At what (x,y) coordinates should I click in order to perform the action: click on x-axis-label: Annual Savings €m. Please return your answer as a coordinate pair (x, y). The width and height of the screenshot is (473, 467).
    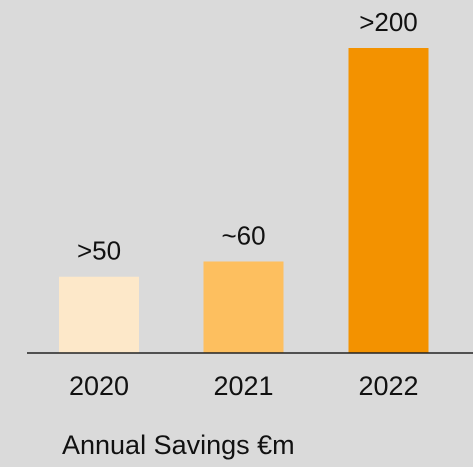
    Looking at the image, I should click on (178, 445).